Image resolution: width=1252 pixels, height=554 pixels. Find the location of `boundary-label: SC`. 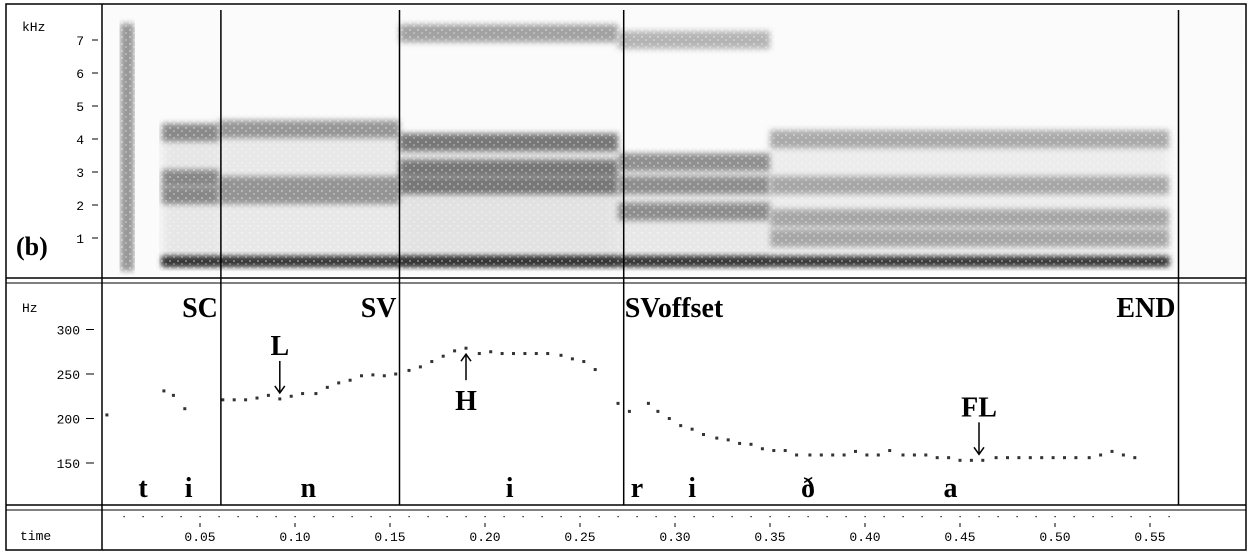

boundary-label: SC is located at coordinates (200, 308).